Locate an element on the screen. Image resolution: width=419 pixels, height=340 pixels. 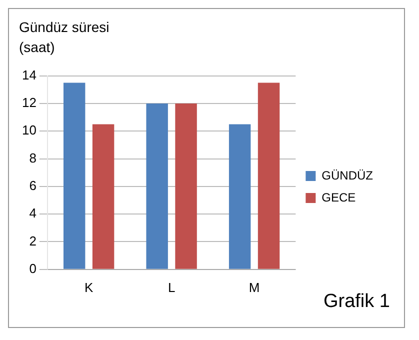
legend-label: GECE is located at coordinates (339, 197).